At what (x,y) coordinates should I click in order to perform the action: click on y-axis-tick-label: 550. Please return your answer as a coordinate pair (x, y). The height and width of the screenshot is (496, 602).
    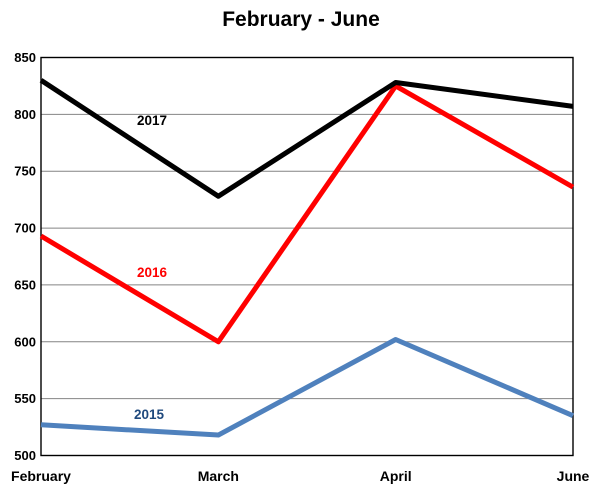
    Looking at the image, I should click on (25, 398).